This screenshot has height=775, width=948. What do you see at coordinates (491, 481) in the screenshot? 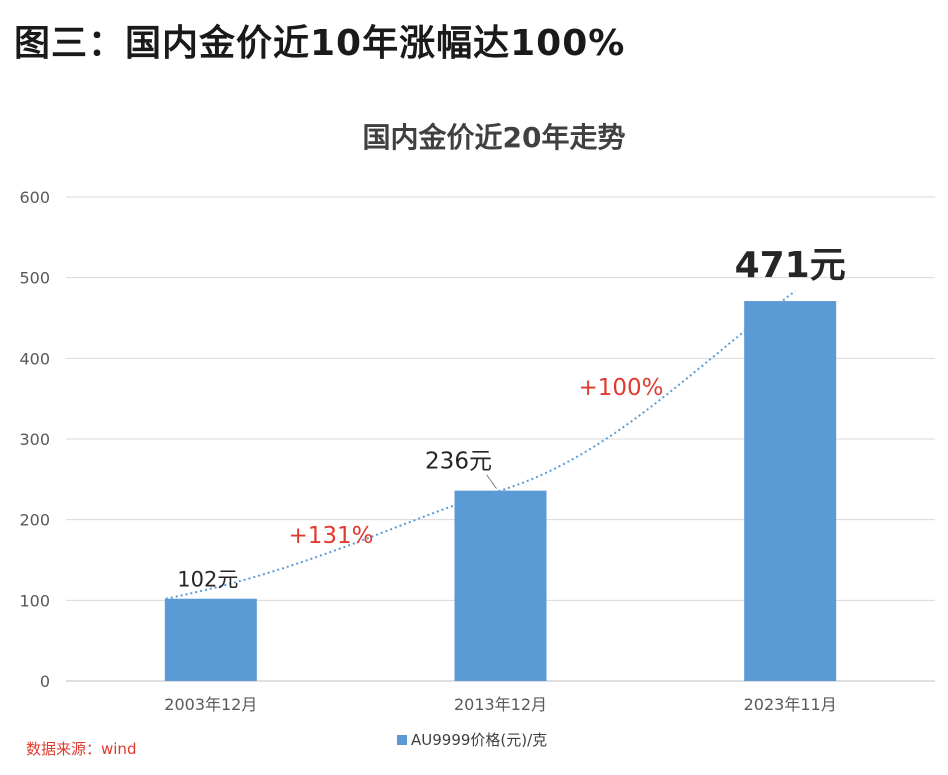
I see `label-leader-line` at bounding box center [491, 481].